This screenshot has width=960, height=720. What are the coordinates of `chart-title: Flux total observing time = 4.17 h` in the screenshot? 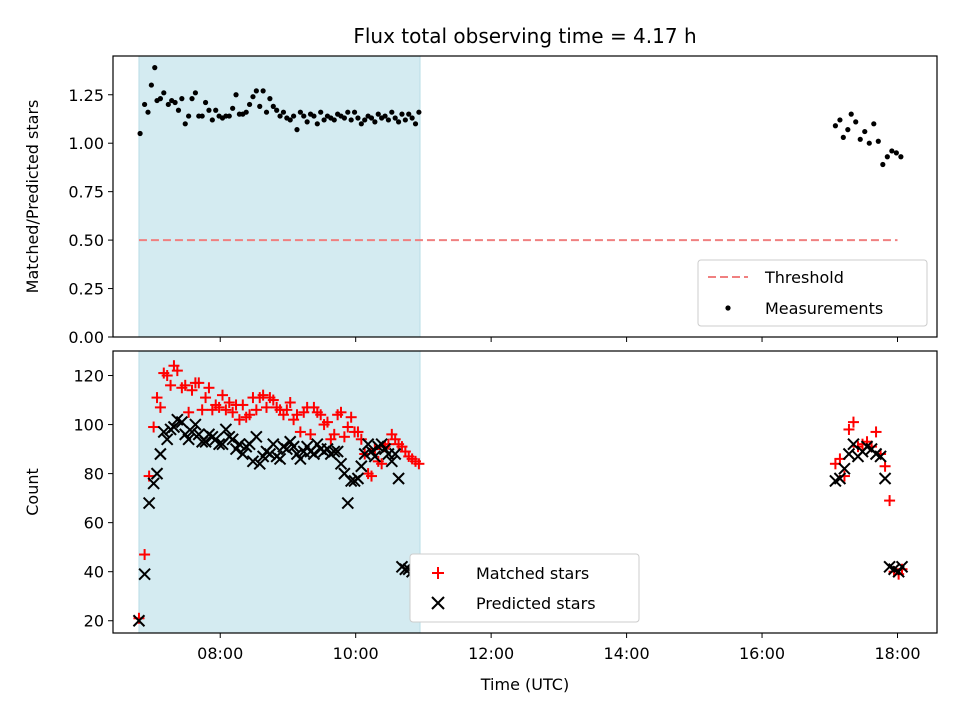 It's located at (524, 36).